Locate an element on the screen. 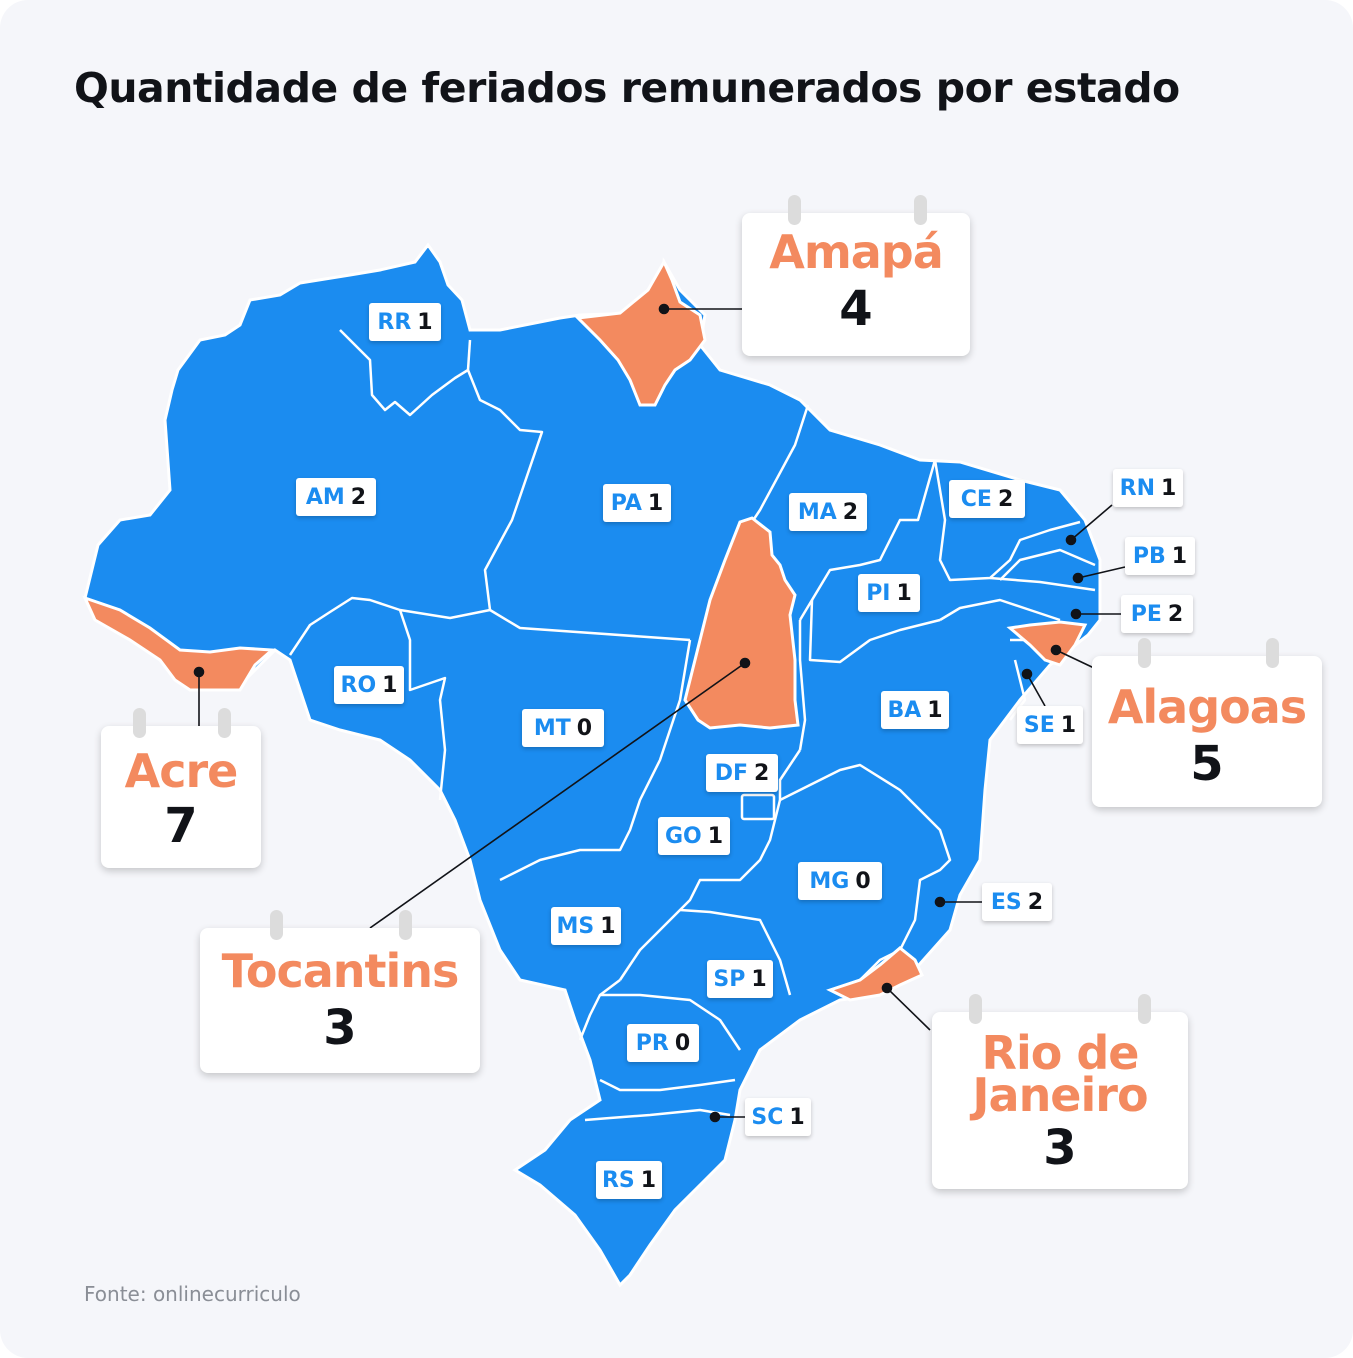  state-label-pr: PR 0 is located at coordinates (663, 1043).